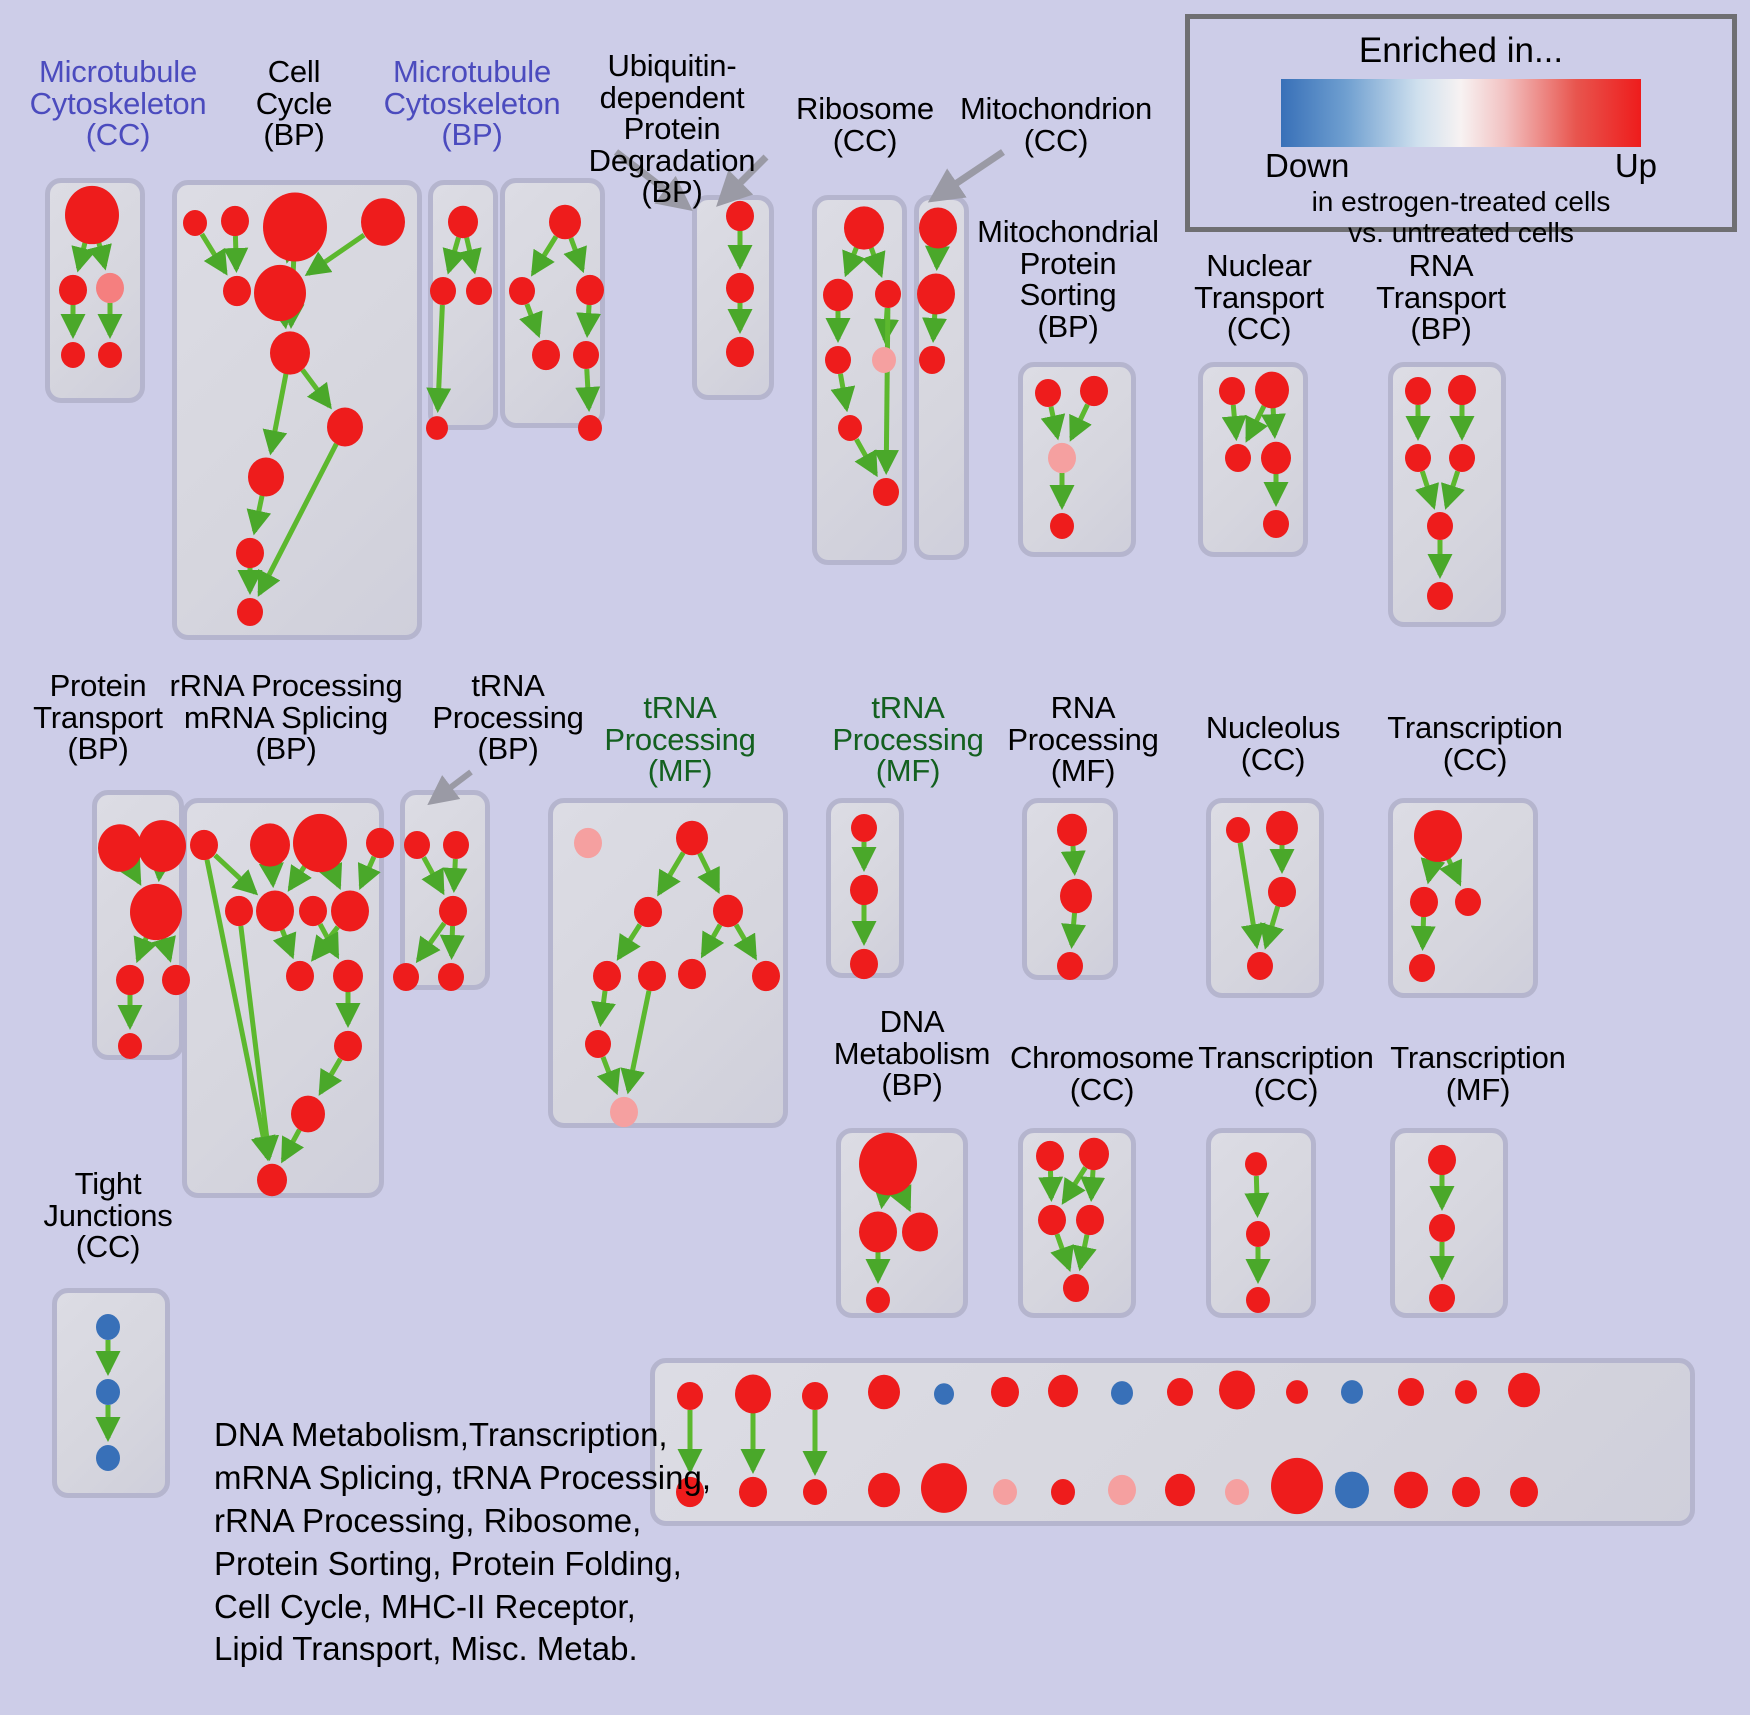 The width and height of the screenshot is (1750, 1715). I want to click on cluster-label-rna-processing-mf: RNA Processing (MF), so click(1083, 739).